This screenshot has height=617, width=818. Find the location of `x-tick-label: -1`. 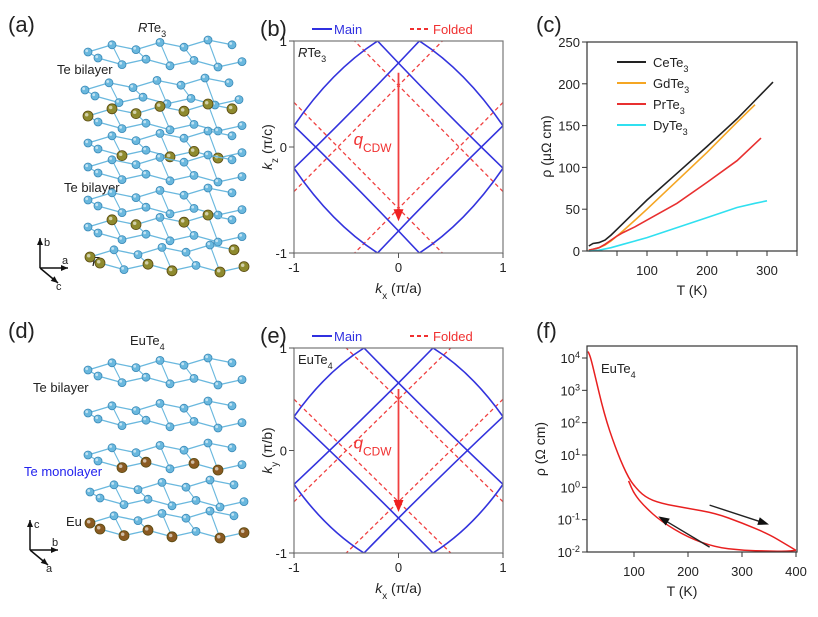

x-tick-label: -1 is located at coordinates (294, 267).